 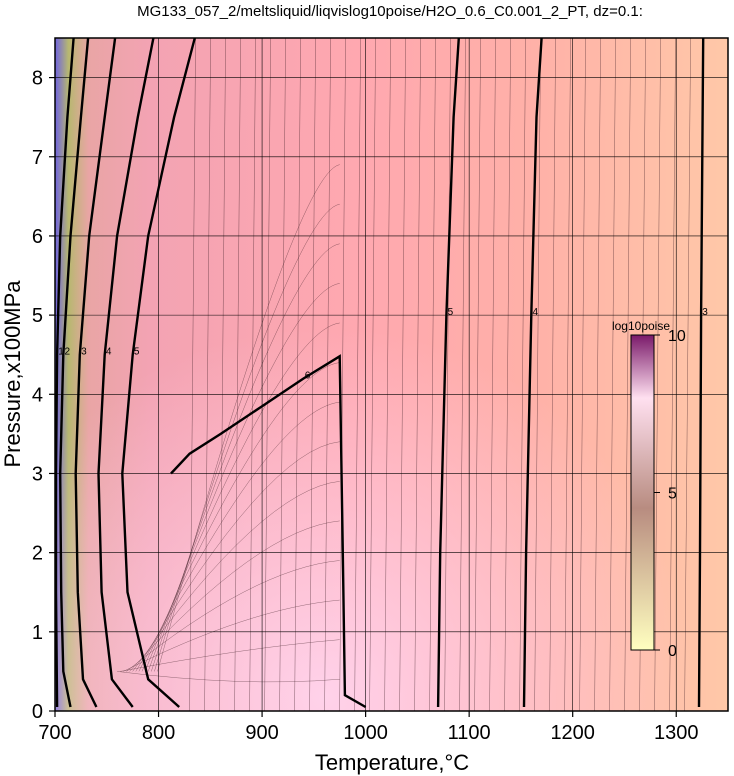 I want to click on x-tick-label: 1300, so click(x=676, y=733).